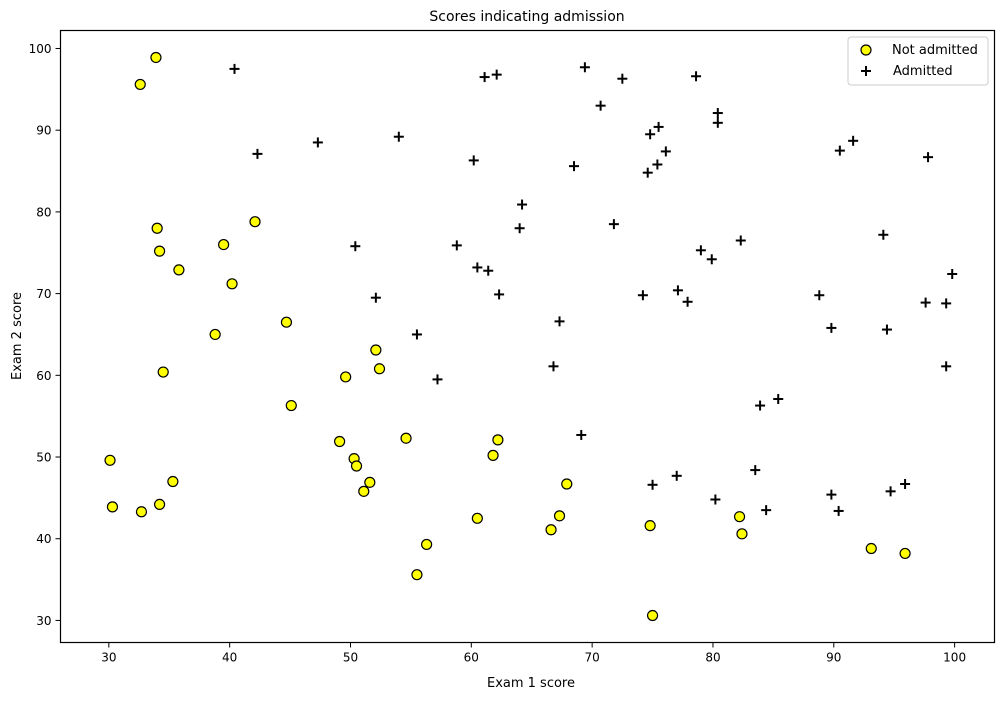 The image size is (1005, 703). What do you see at coordinates (833, 658) in the screenshot?
I see `x-tick-label: 90` at bounding box center [833, 658].